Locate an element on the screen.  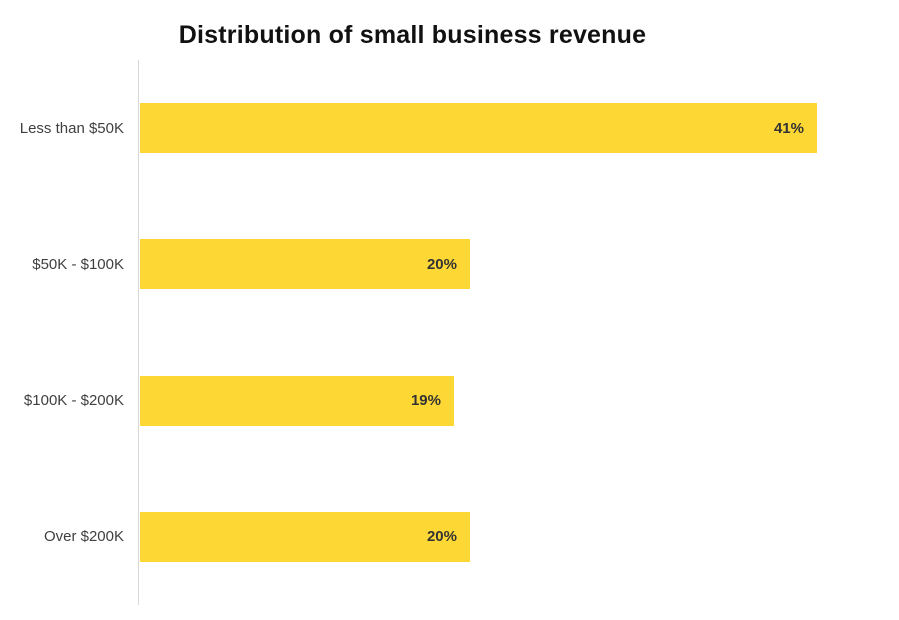
category-label: $50K - $100K is located at coordinates (78, 264).